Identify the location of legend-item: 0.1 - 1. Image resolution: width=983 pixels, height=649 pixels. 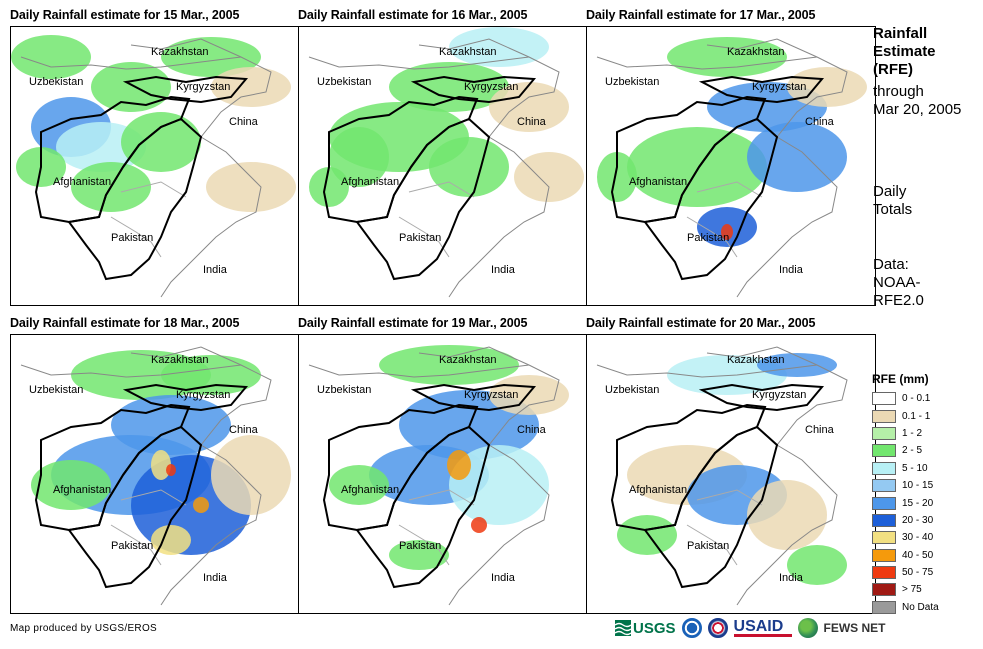
(927, 415).